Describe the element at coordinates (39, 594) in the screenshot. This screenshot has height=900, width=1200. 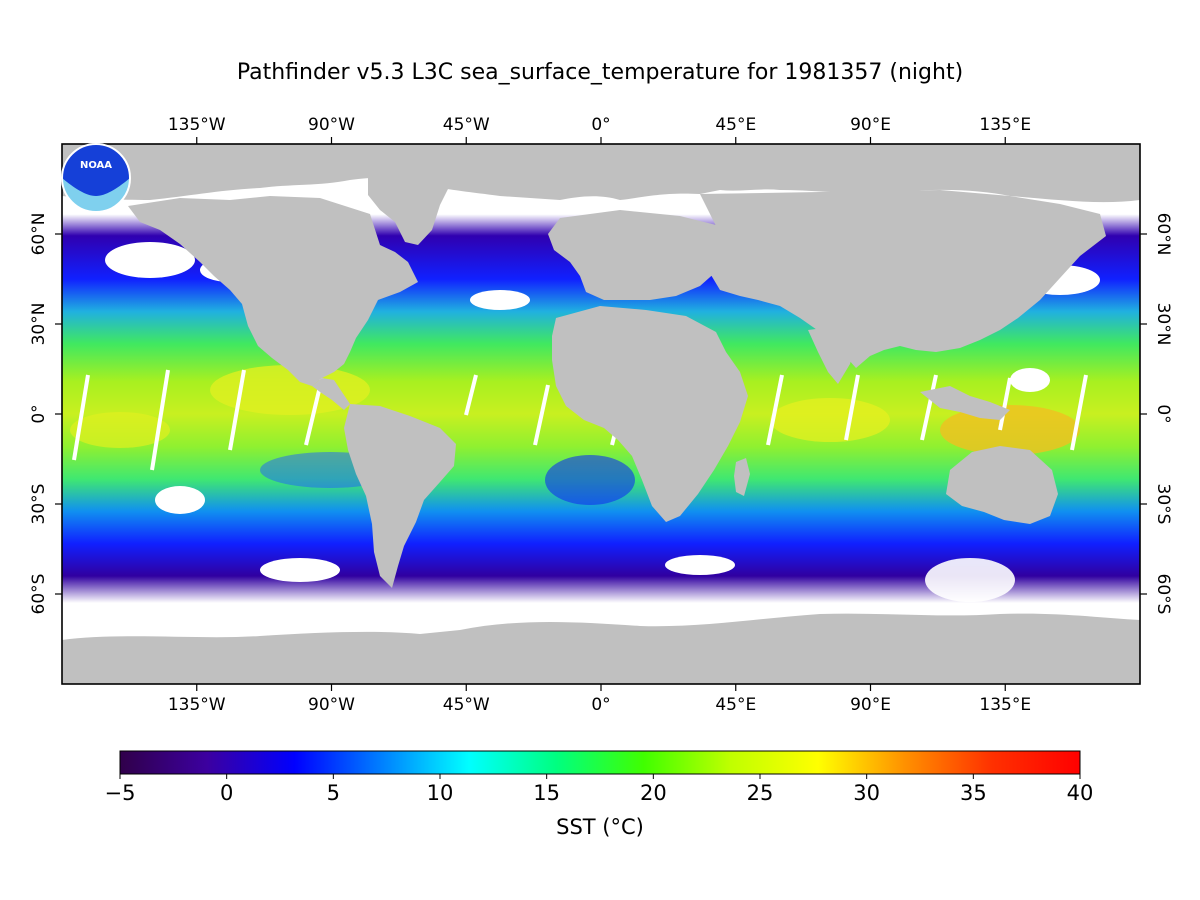
I see `lat-tick-label-left: 60°S` at that location.